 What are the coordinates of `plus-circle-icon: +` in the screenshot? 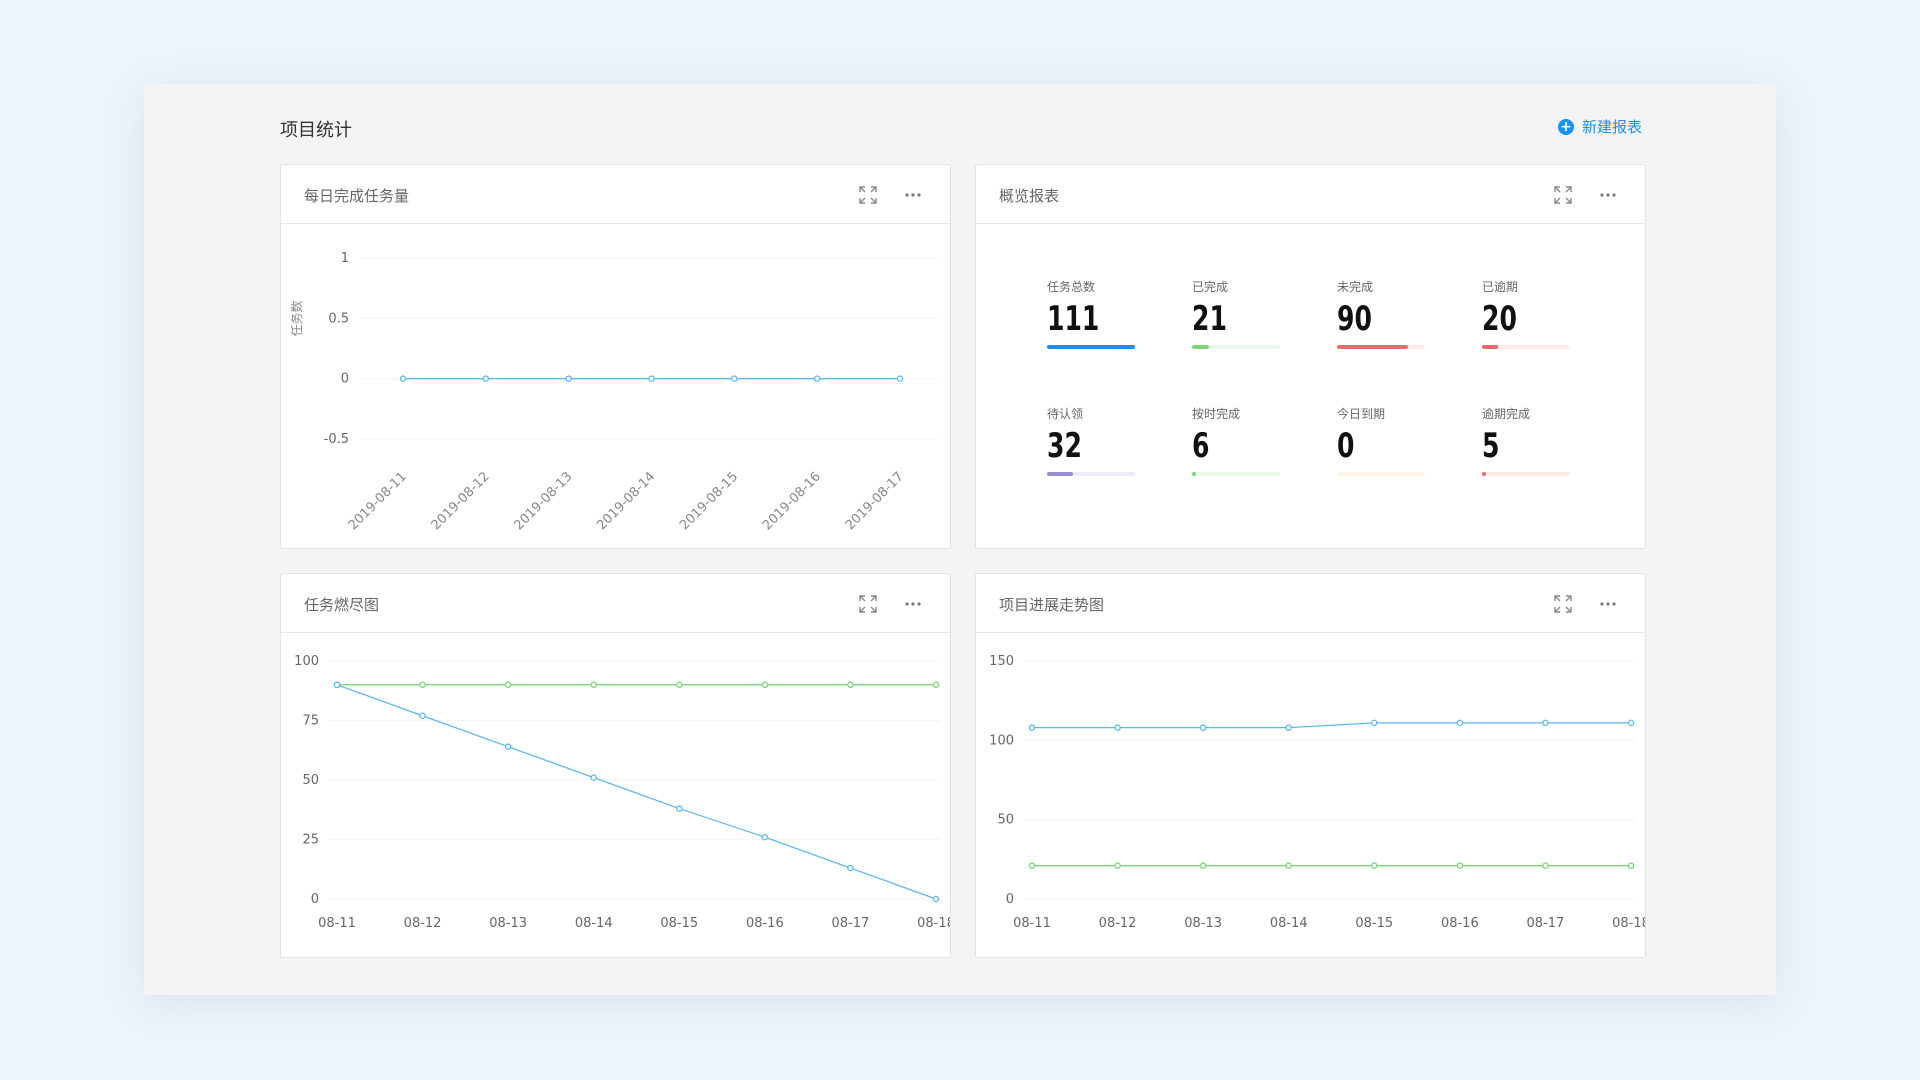 It's located at (1565, 126).